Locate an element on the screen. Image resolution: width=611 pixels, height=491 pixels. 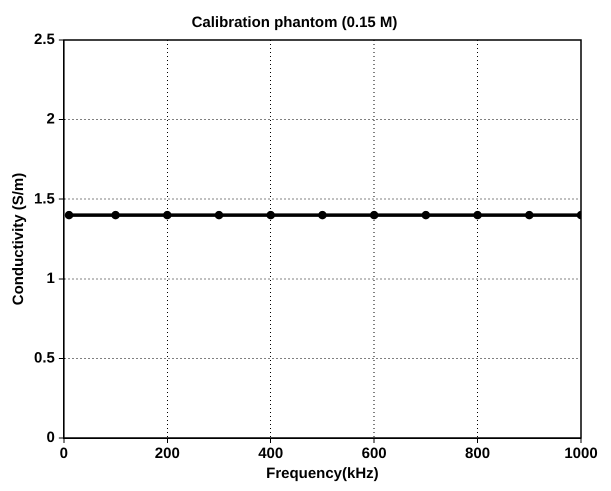
y-tick-label: 2.5 is located at coordinates (44, 39).